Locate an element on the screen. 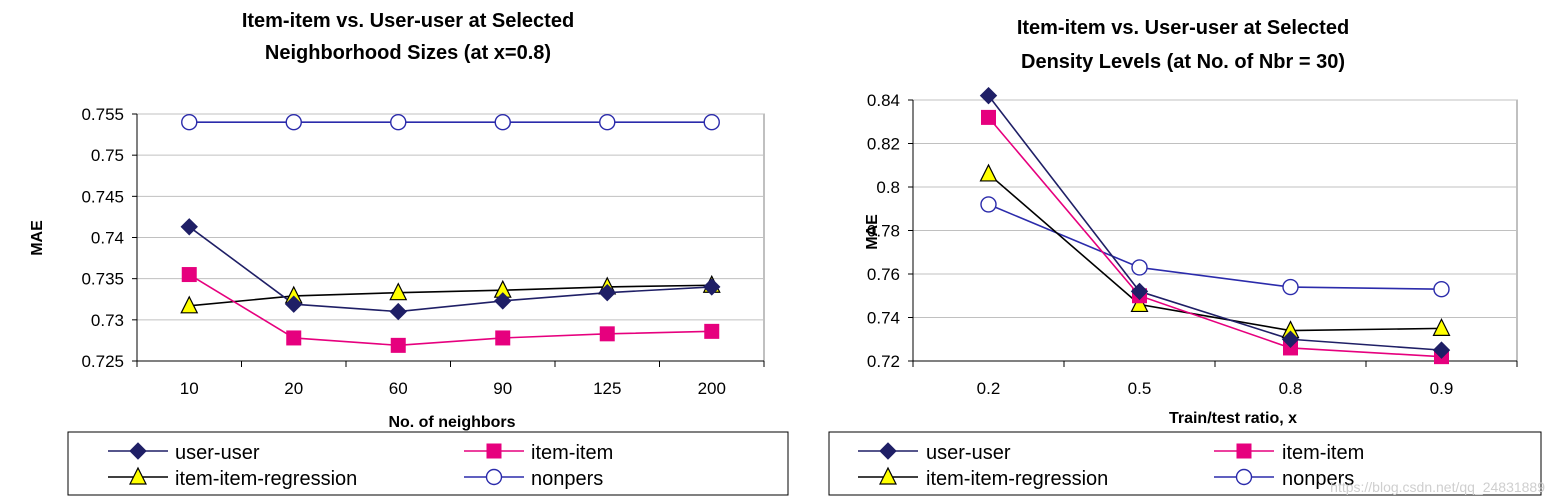 The image size is (1552, 501). chart1-x-tick-label: 10 is located at coordinates (189, 388).